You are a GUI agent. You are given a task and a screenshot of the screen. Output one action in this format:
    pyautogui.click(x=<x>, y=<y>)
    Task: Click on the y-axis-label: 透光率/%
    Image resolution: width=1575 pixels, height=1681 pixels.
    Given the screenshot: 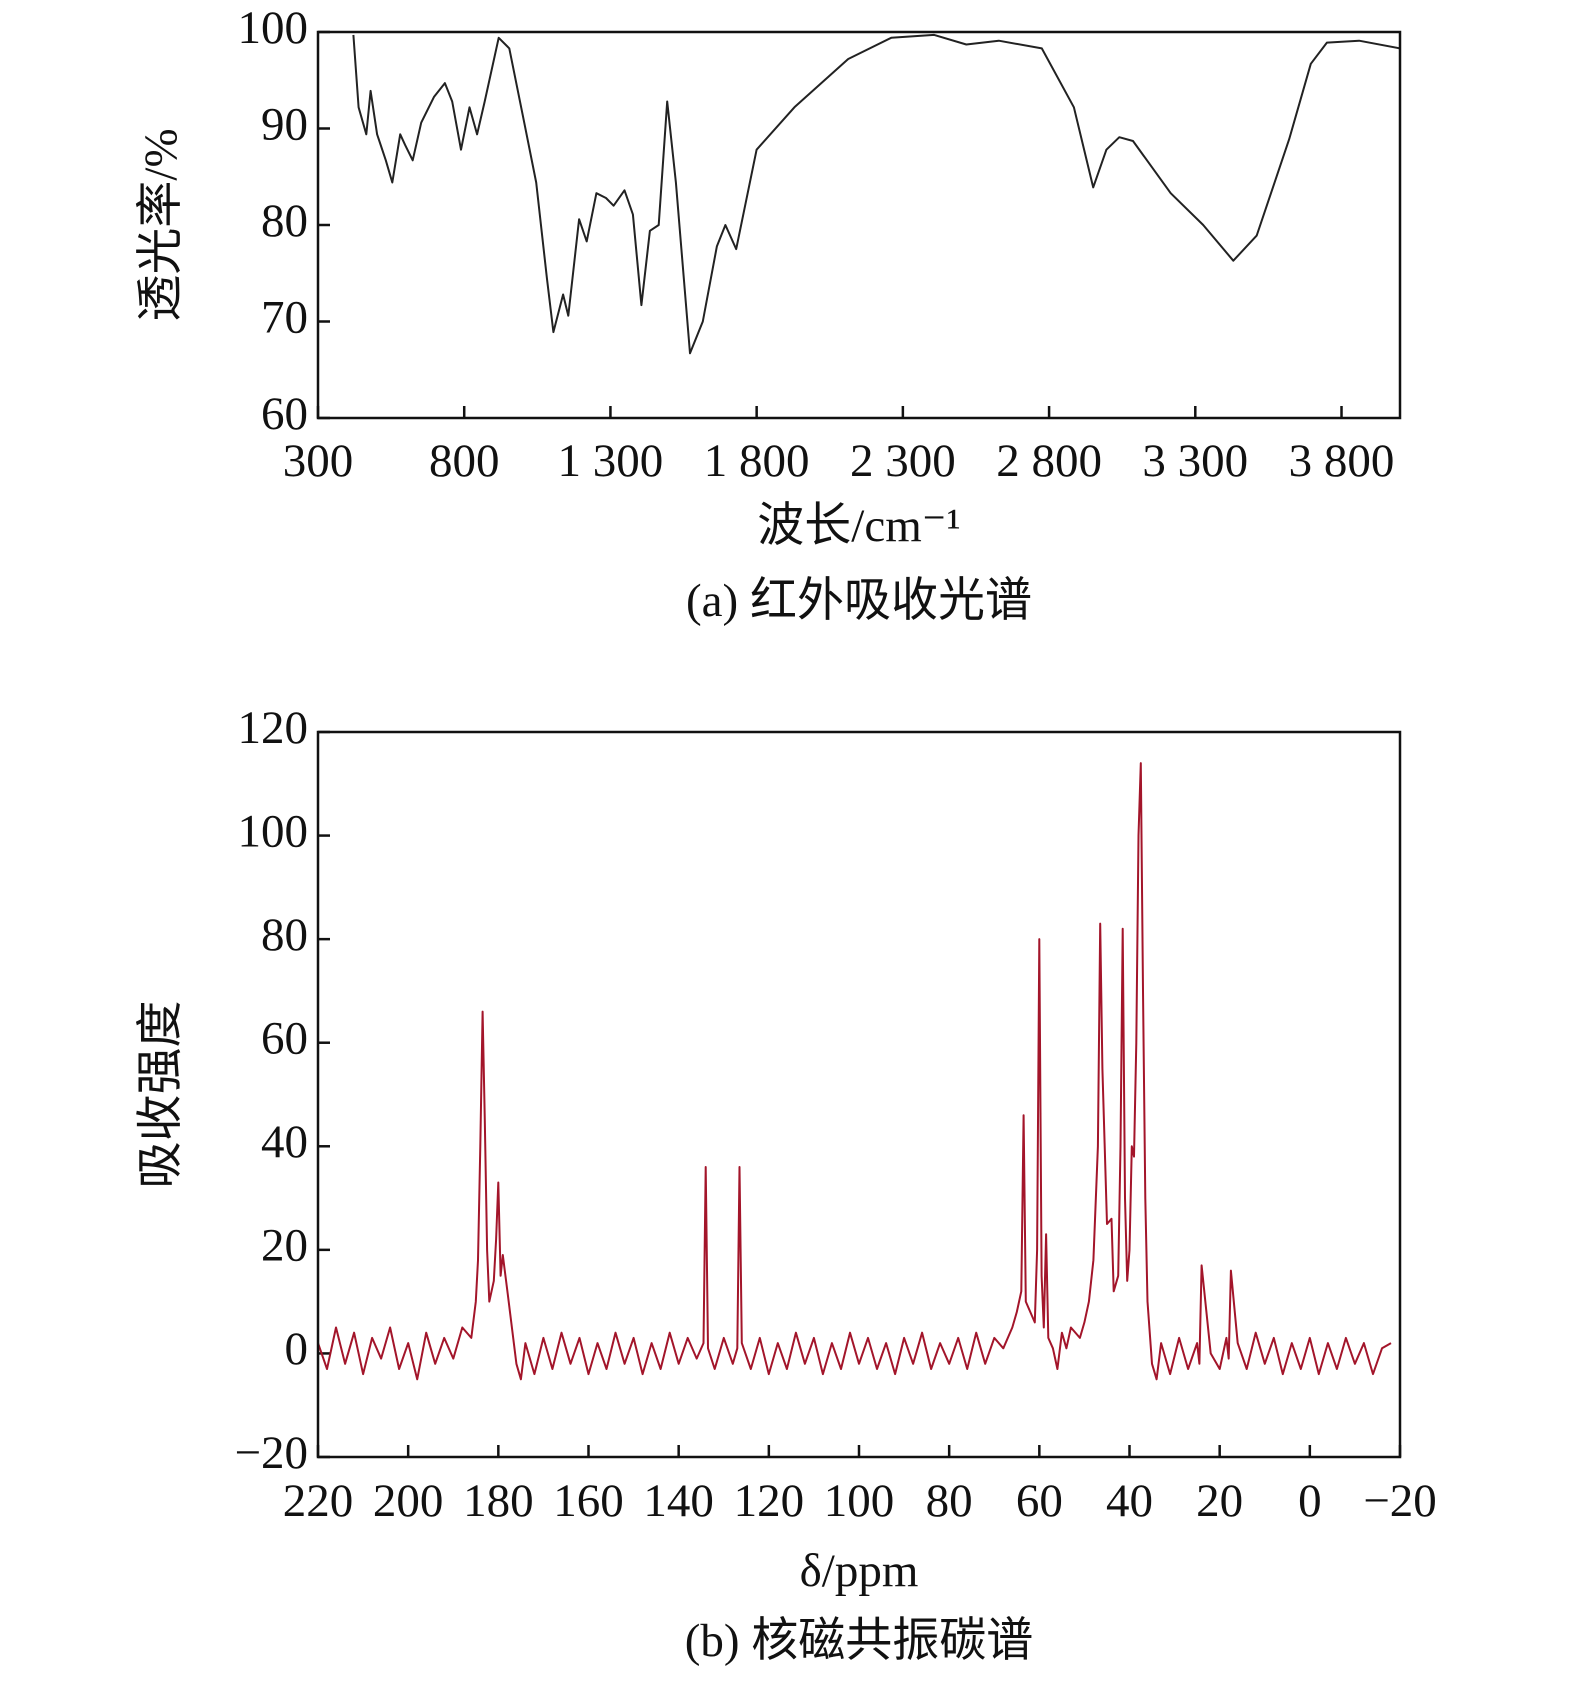 What is the action you would take?
    pyautogui.click(x=161, y=224)
    